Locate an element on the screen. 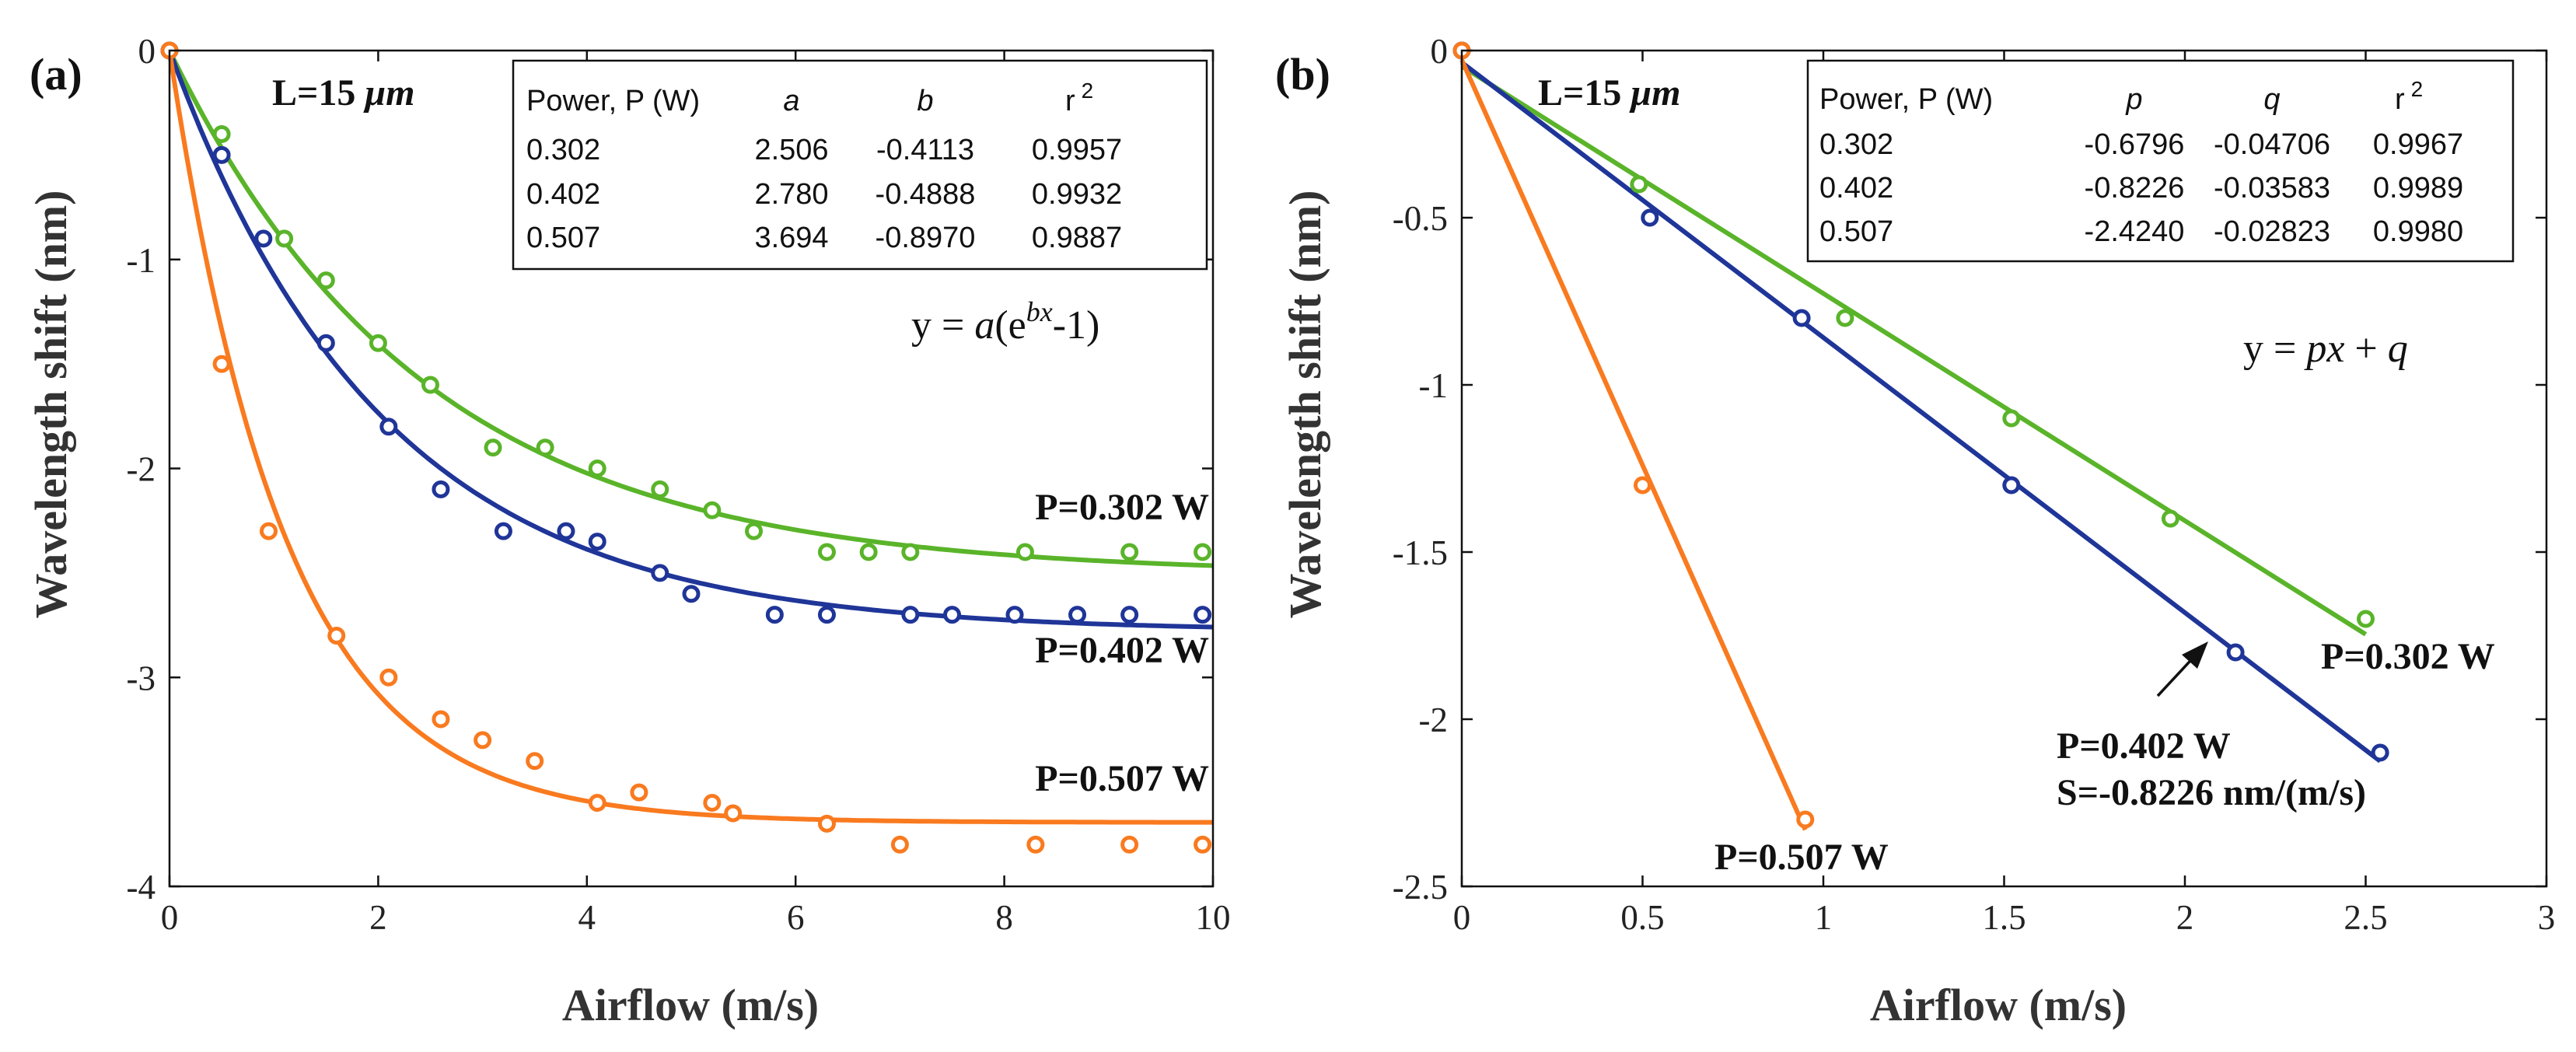  x-axis-label-a: Airflow (m/s) is located at coordinates (690, 1005).